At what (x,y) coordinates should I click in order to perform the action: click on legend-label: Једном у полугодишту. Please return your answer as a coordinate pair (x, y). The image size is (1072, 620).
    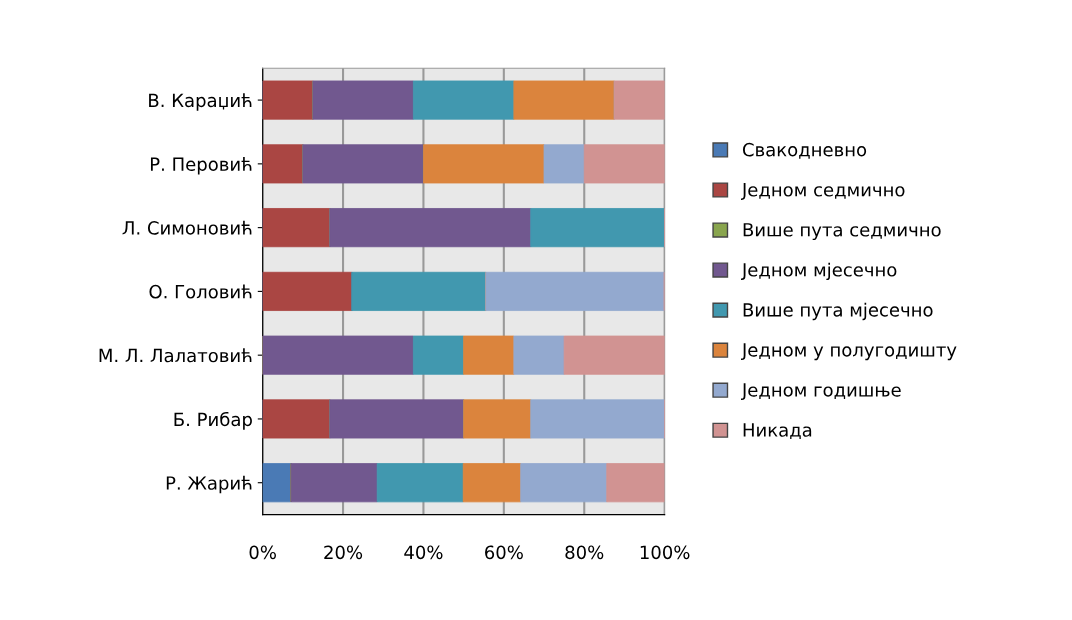
    Looking at the image, I should click on (849, 352).